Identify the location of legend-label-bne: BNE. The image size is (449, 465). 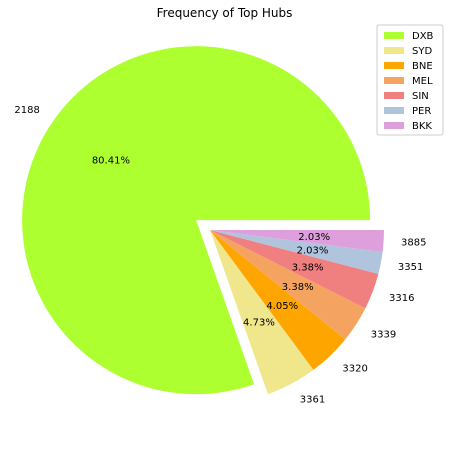
(422, 66).